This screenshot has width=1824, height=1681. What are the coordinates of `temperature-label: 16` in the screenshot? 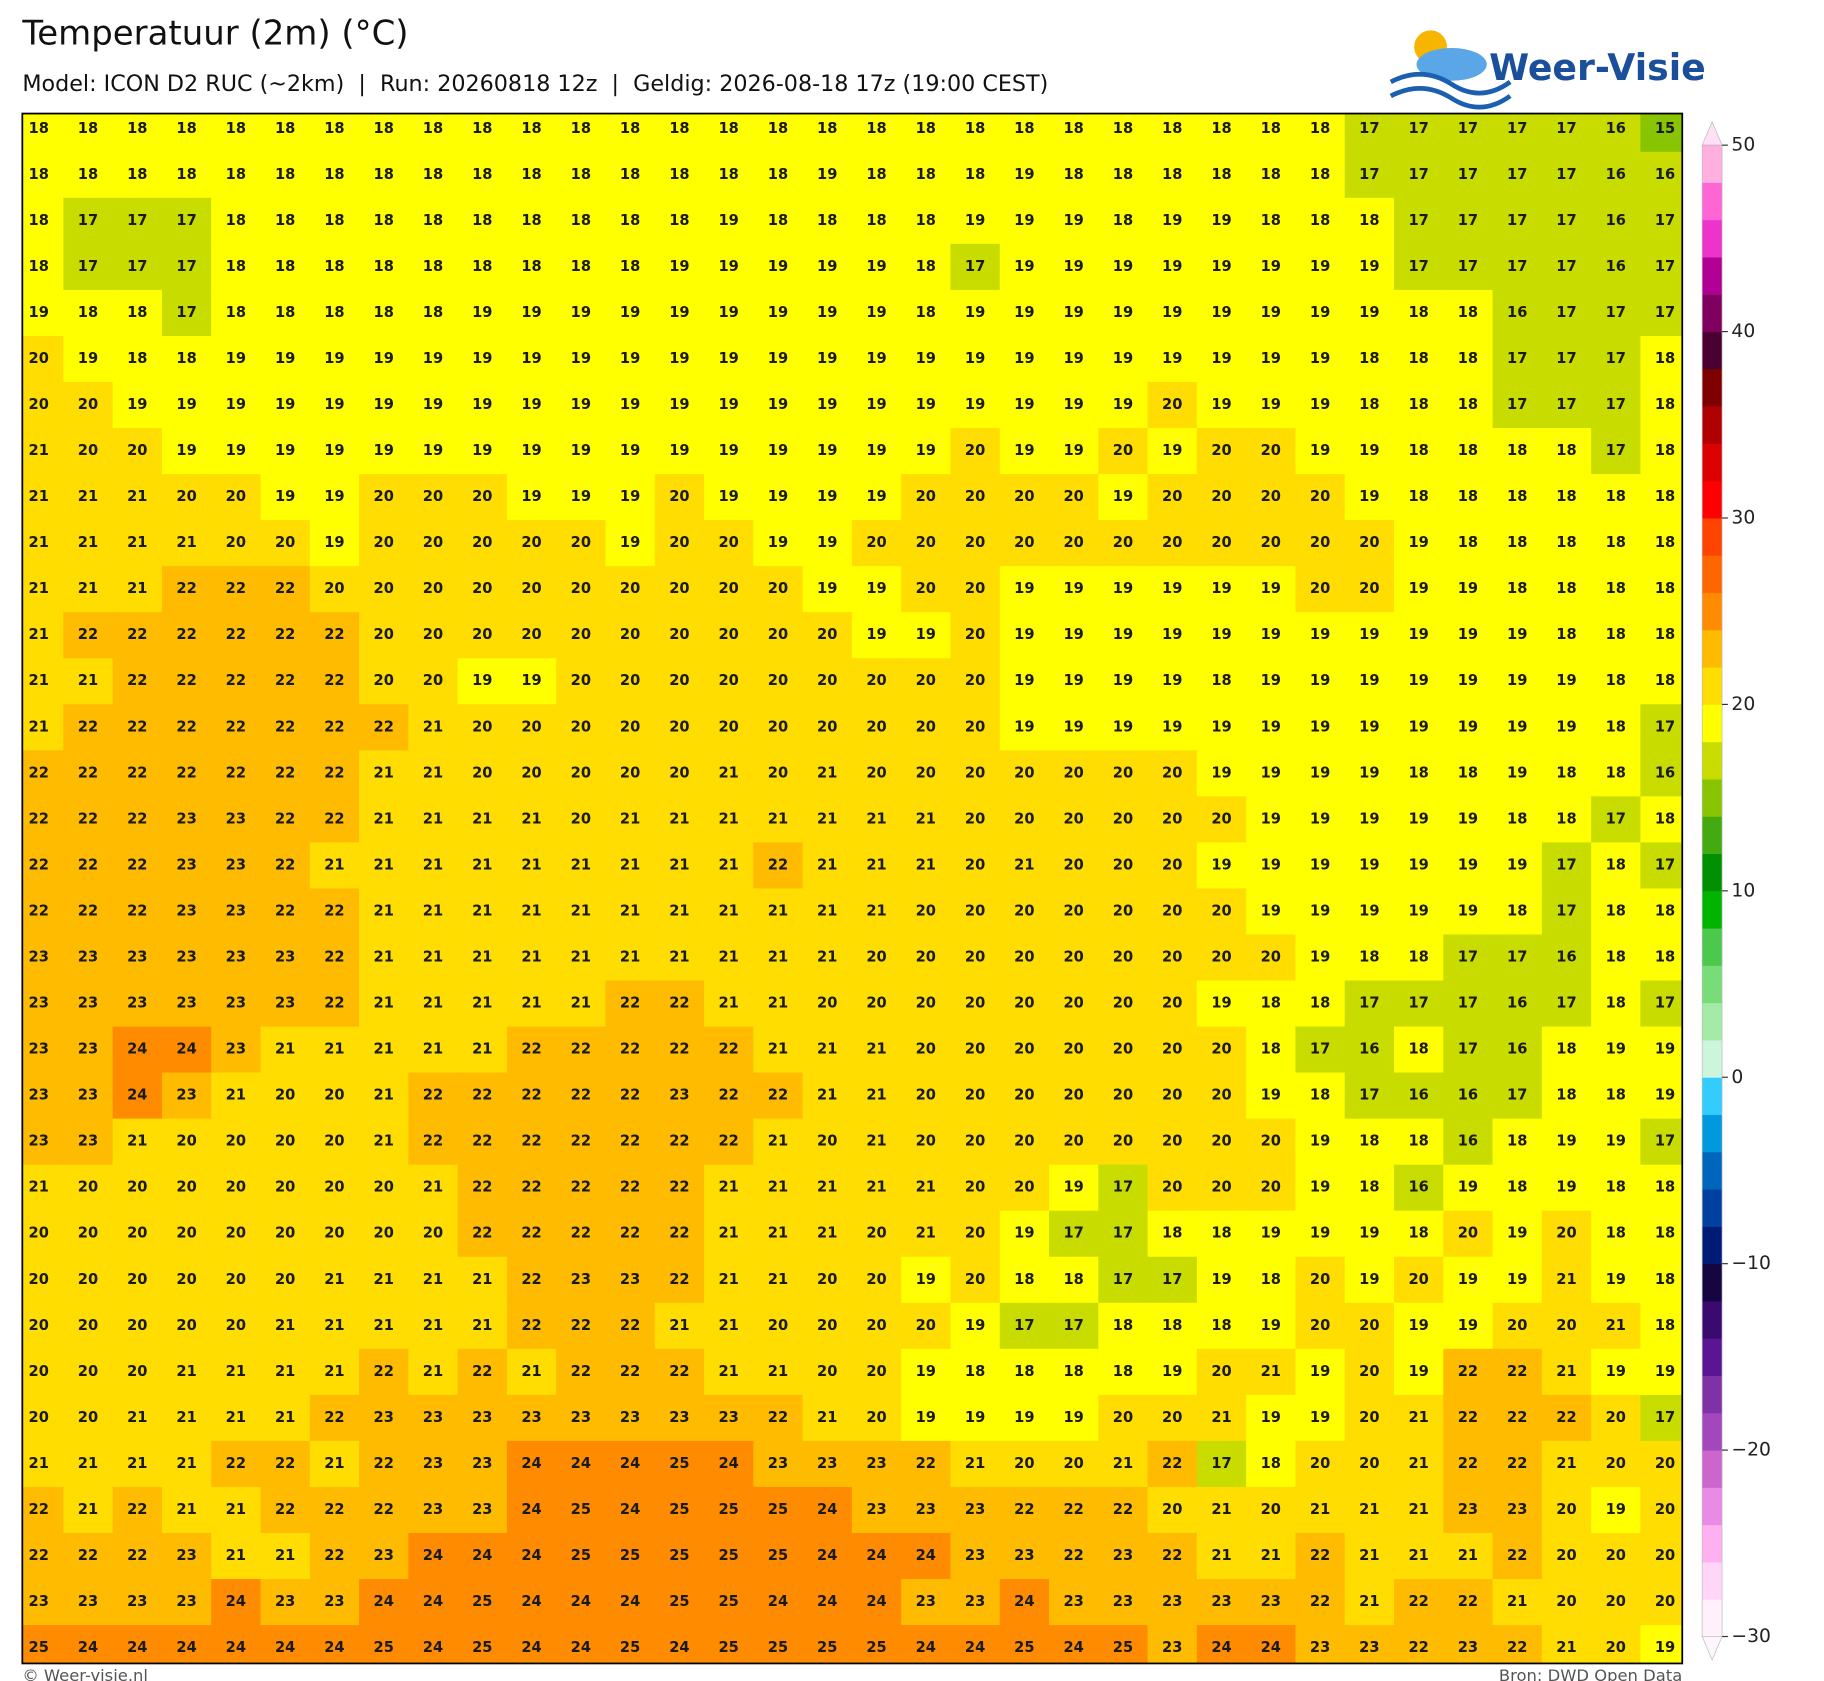 It's located at (1665, 772).